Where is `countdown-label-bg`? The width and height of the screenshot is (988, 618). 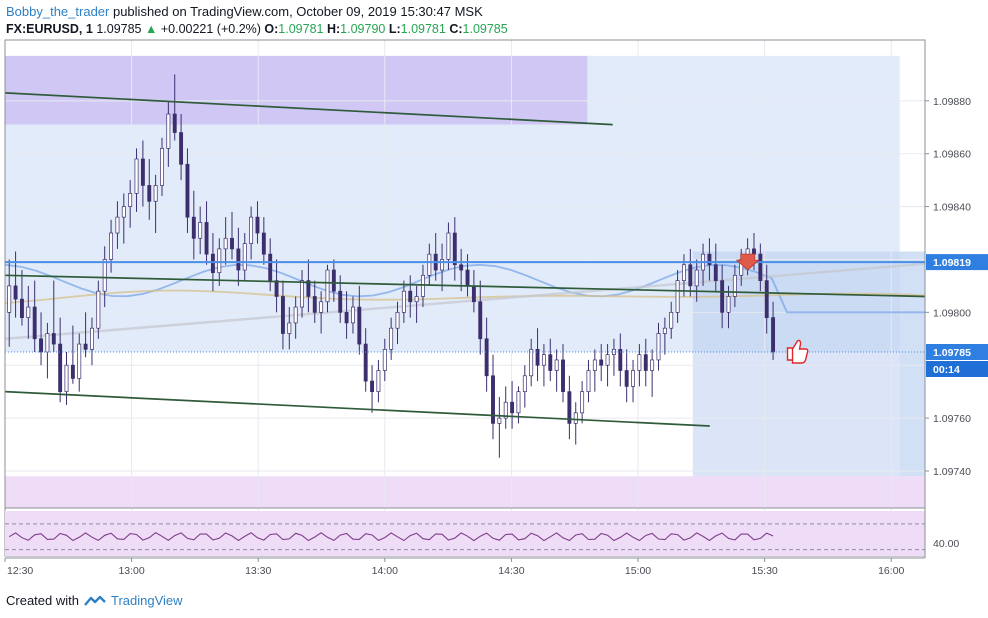
countdown-label-bg is located at coordinates (957, 369).